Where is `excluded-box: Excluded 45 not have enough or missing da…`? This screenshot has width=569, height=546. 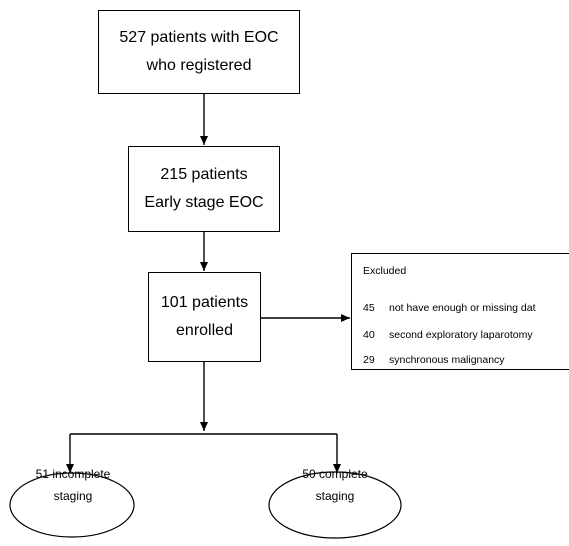 excluded-box: Excluded 45 not have enough or missing da… is located at coordinates (460, 311).